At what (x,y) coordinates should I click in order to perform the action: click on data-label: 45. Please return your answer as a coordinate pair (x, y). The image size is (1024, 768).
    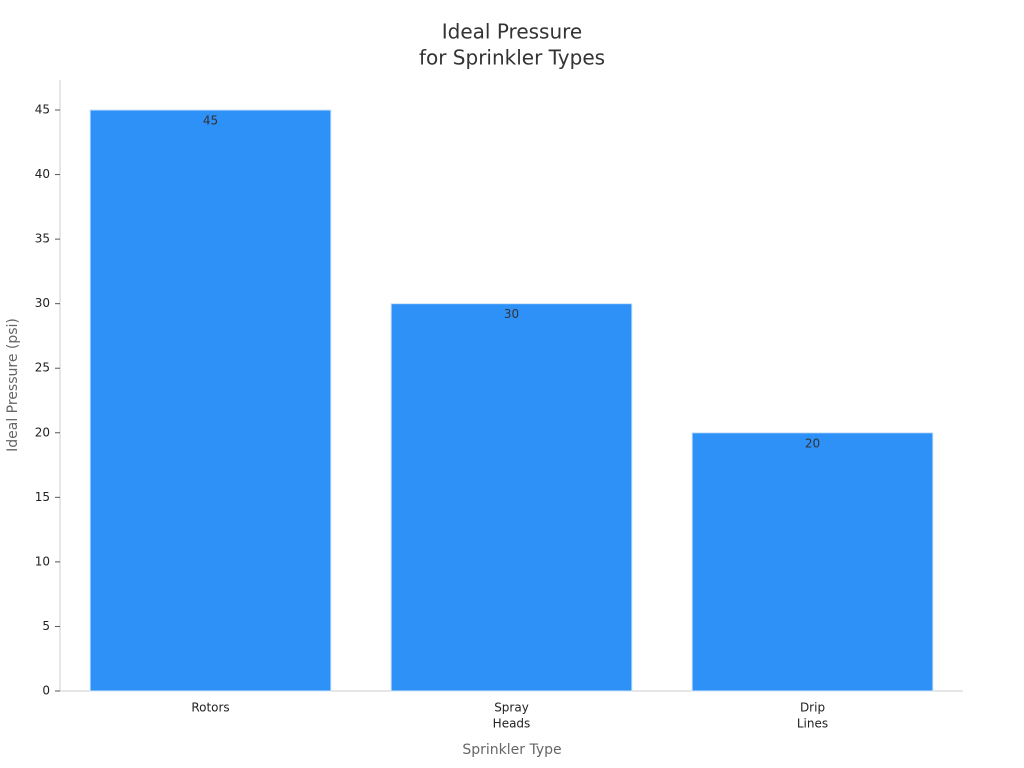
    Looking at the image, I should click on (210, 121).